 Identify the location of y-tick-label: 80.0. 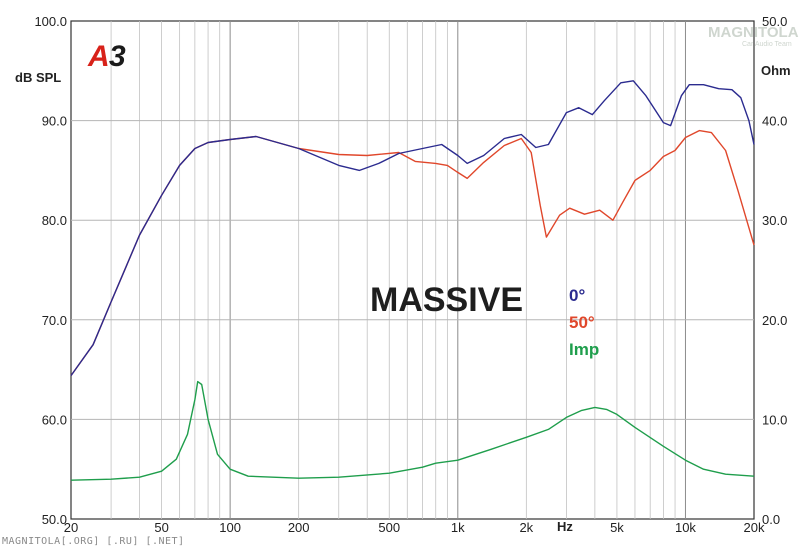
(54, 220).